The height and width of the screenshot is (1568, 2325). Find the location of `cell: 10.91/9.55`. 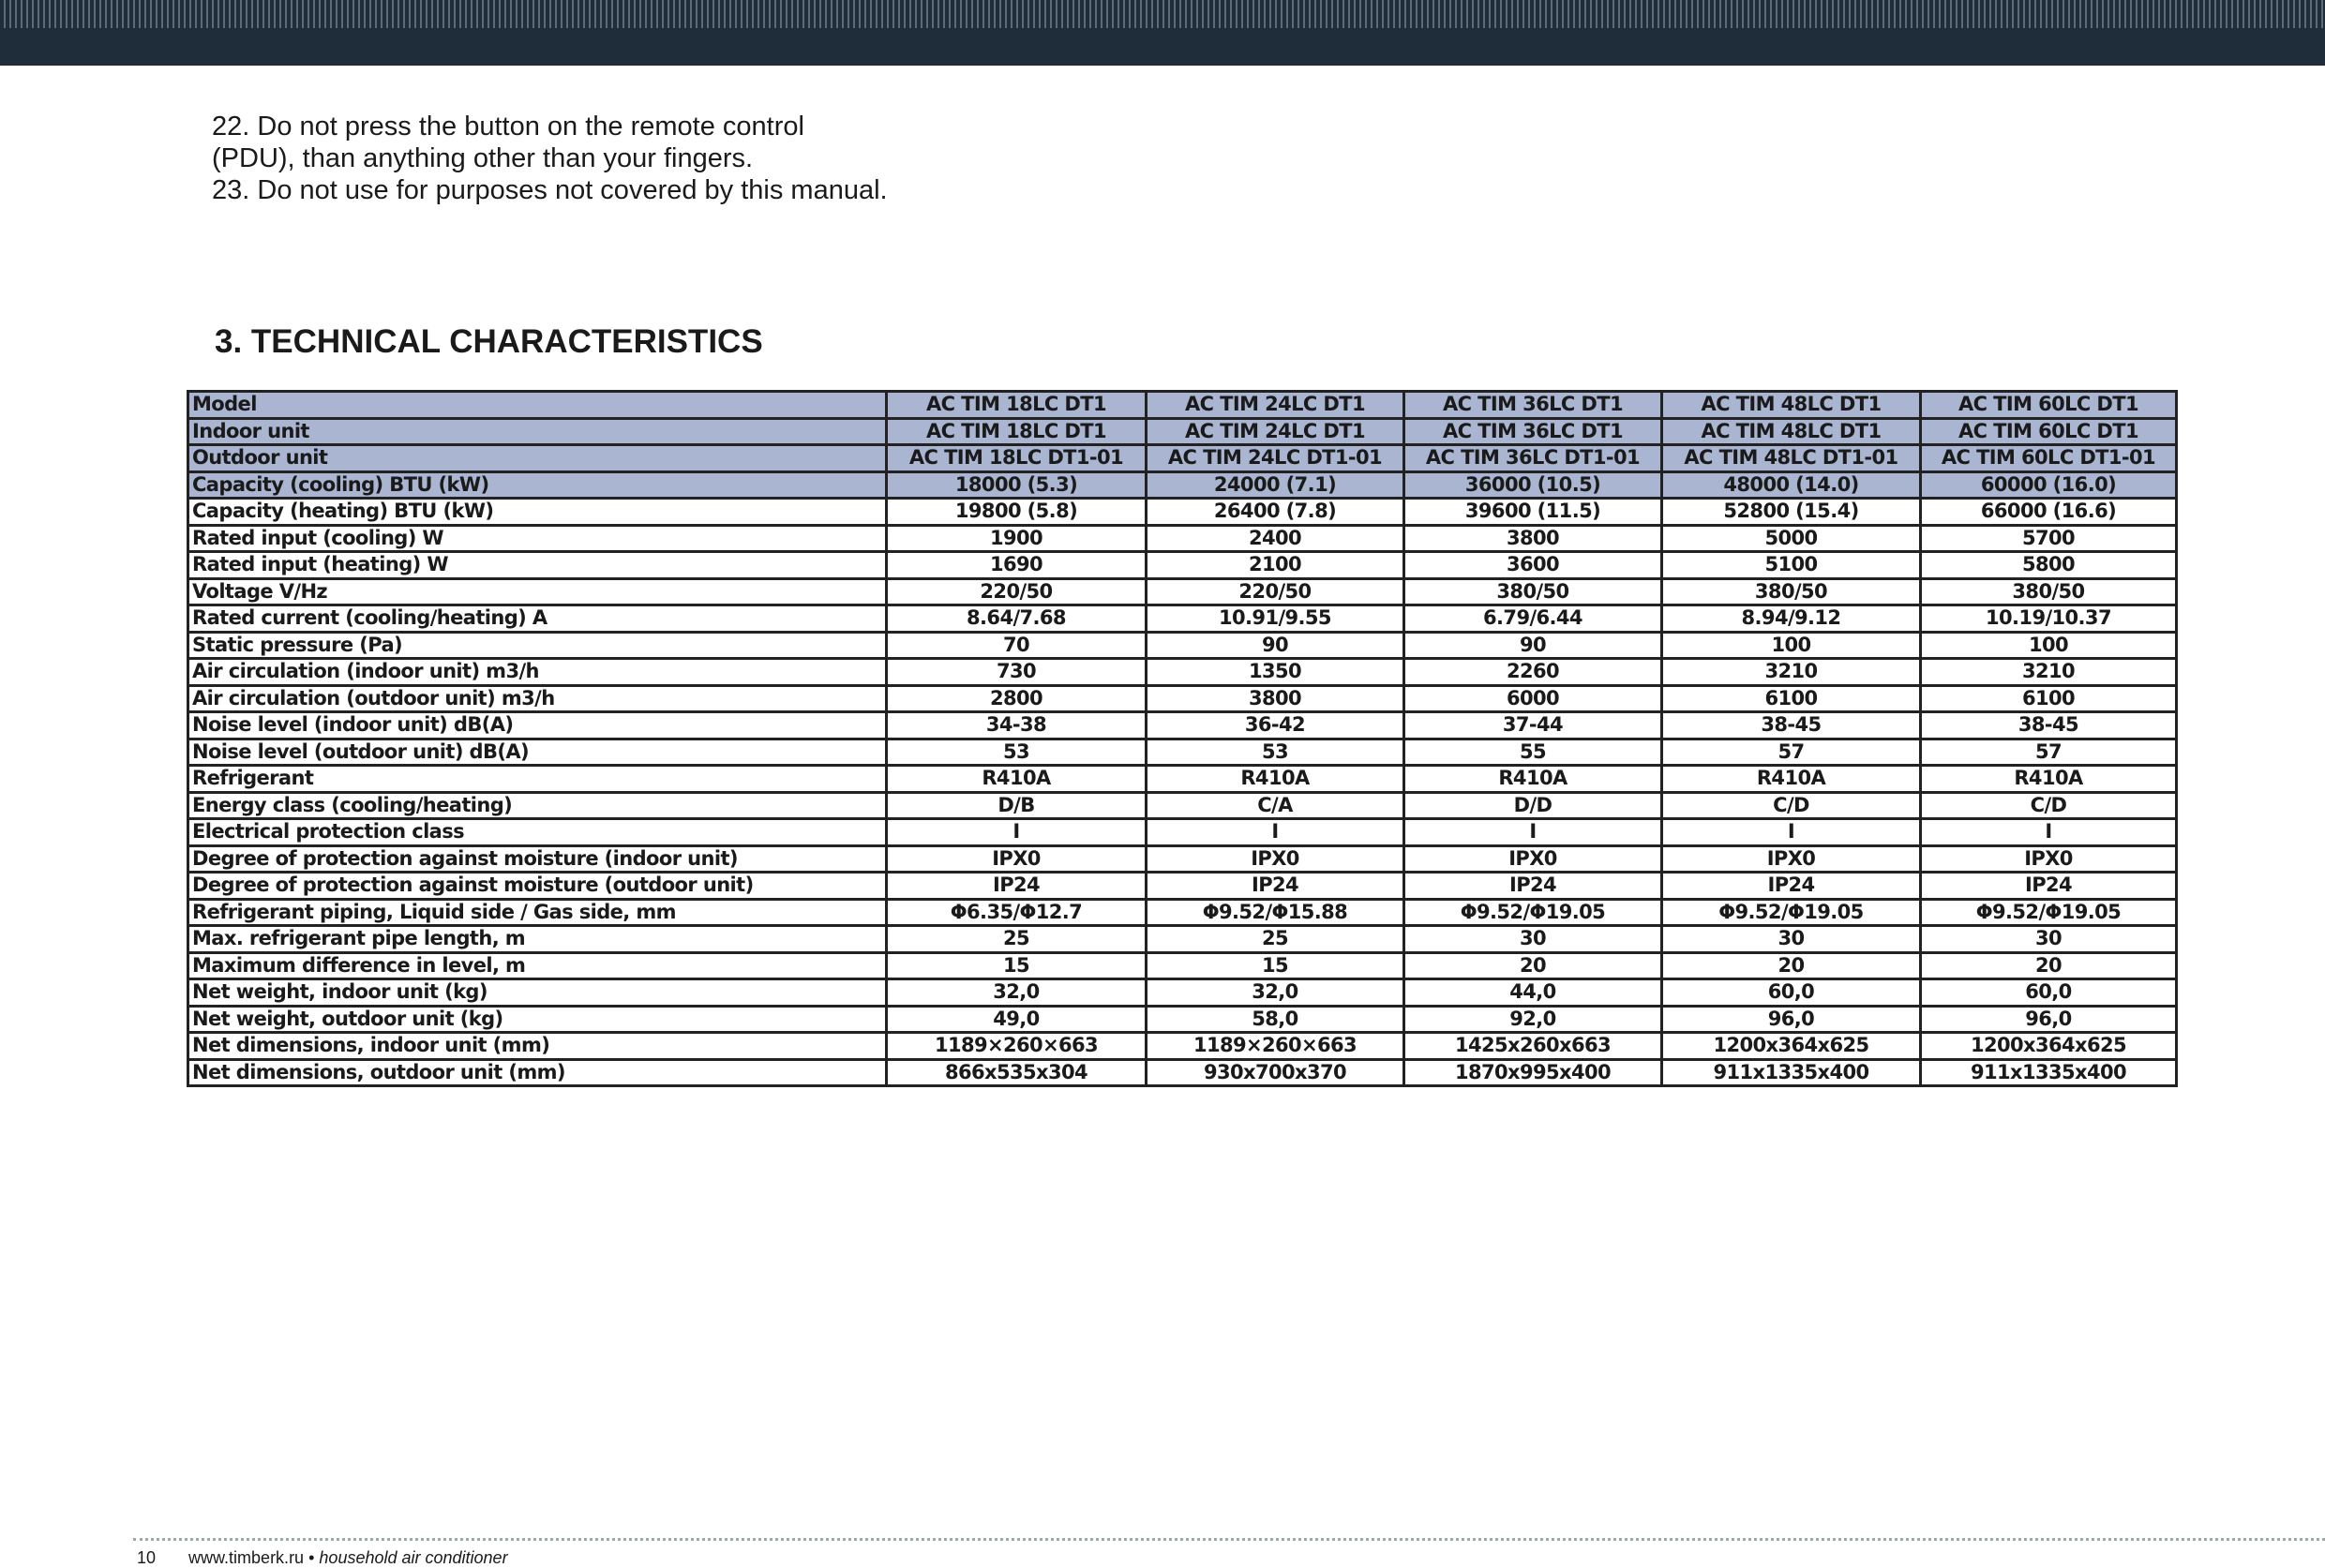

cell: 10.91/9.55 is located at coordinates (1275, 619).